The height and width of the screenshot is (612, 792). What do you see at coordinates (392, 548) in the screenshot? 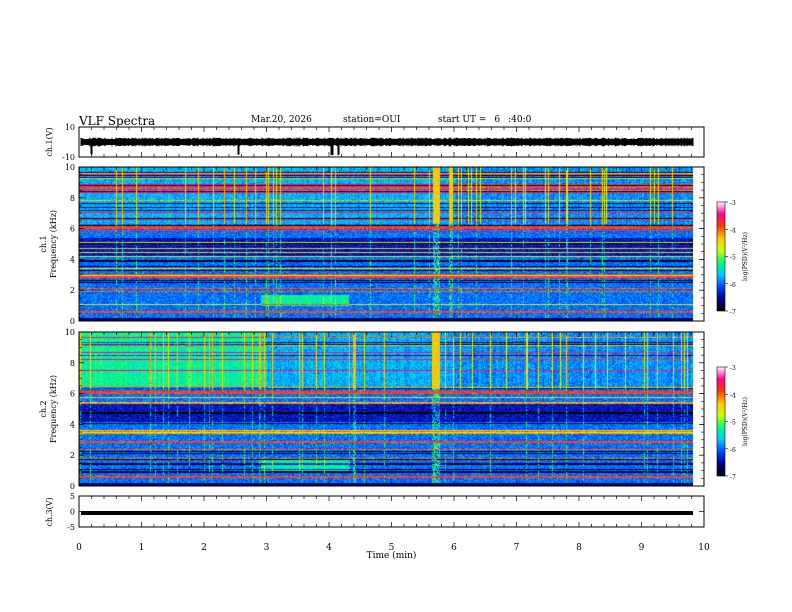
I see `x-tick-label: 5` at bounding box center [392, 548].